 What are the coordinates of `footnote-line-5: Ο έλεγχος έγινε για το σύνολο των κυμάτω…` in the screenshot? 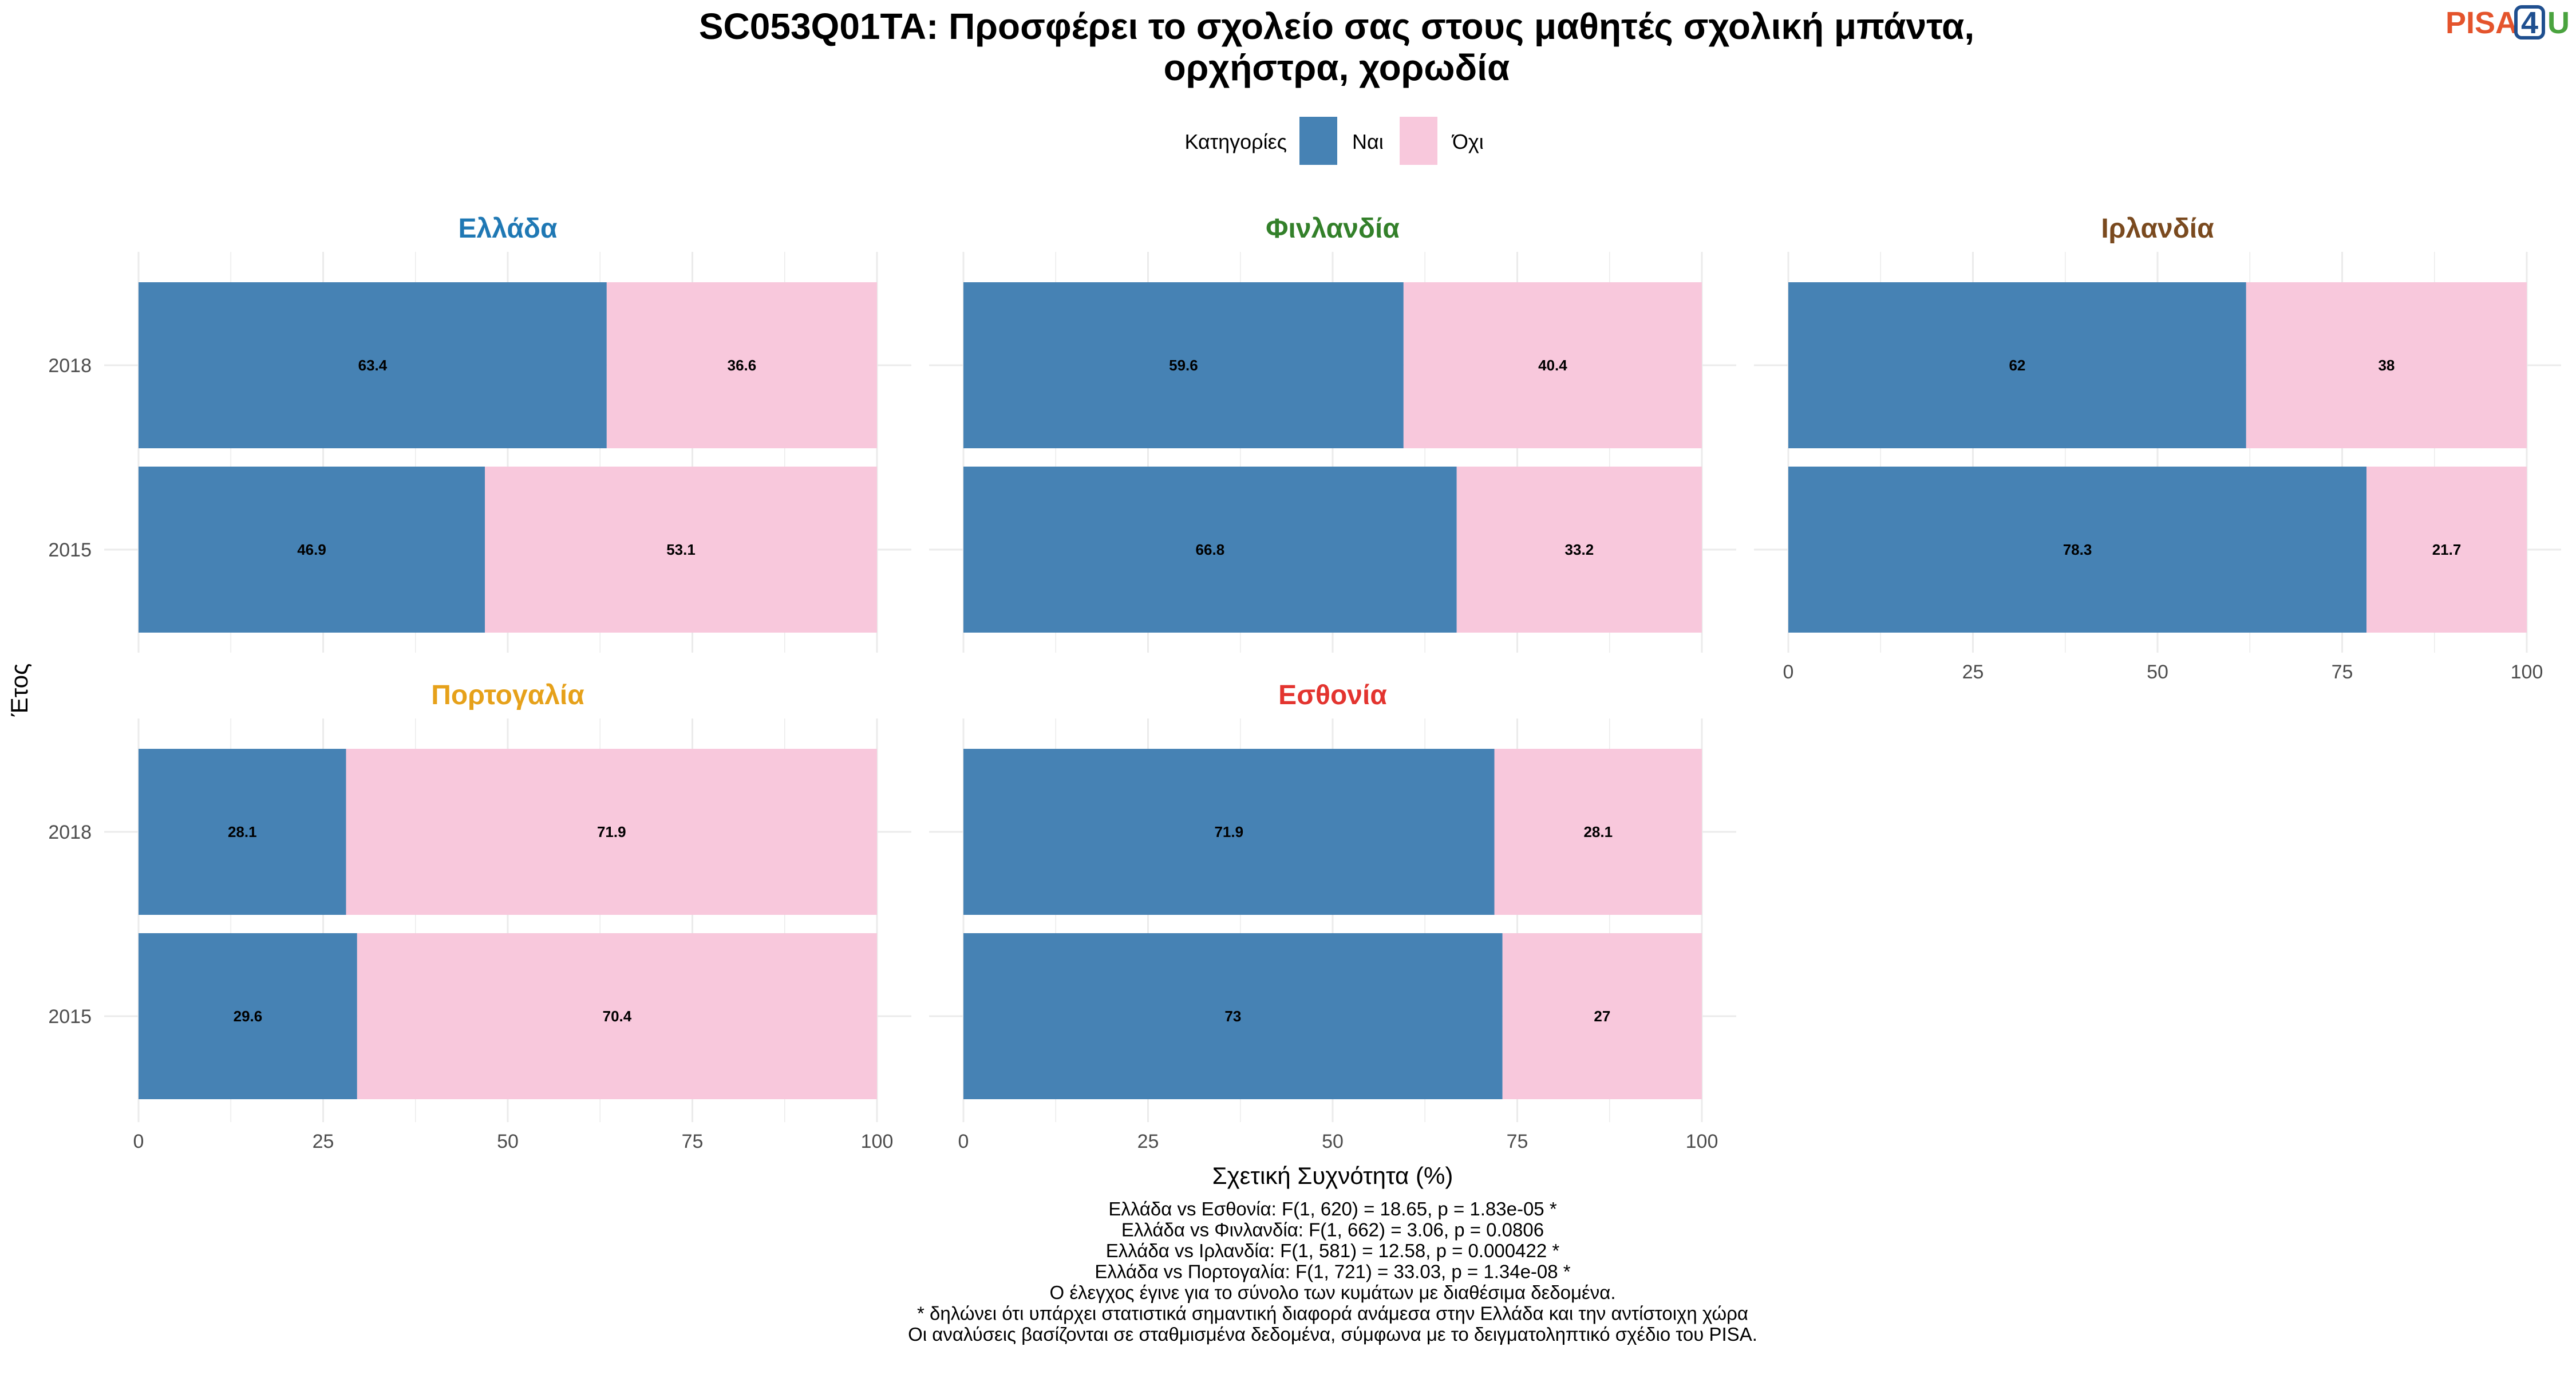 It's located at (1333, 1292).